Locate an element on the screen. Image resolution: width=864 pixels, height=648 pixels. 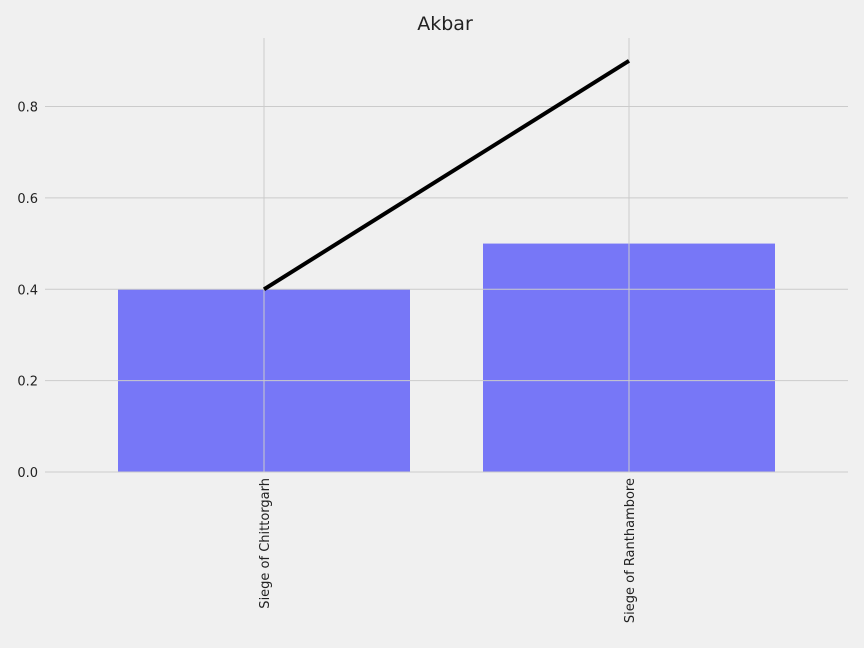
chart-title: Akbar is located at coordinates (445, 24).